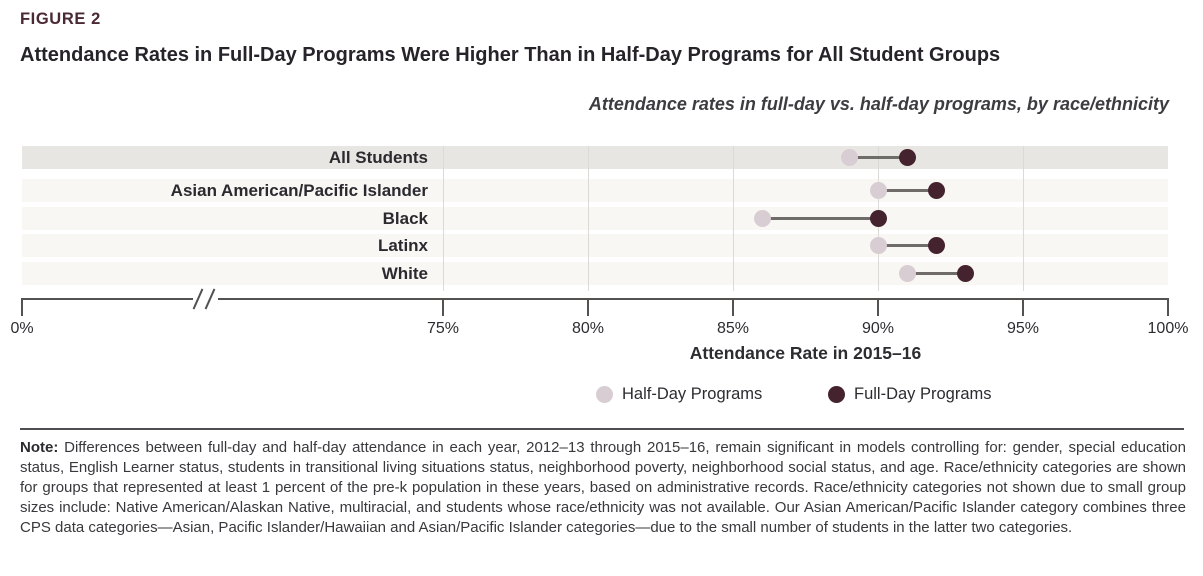  What do you see at coordinates (405, 218) in the screenshot?
I see `row-label: Black` at bounding box center [405, 218].